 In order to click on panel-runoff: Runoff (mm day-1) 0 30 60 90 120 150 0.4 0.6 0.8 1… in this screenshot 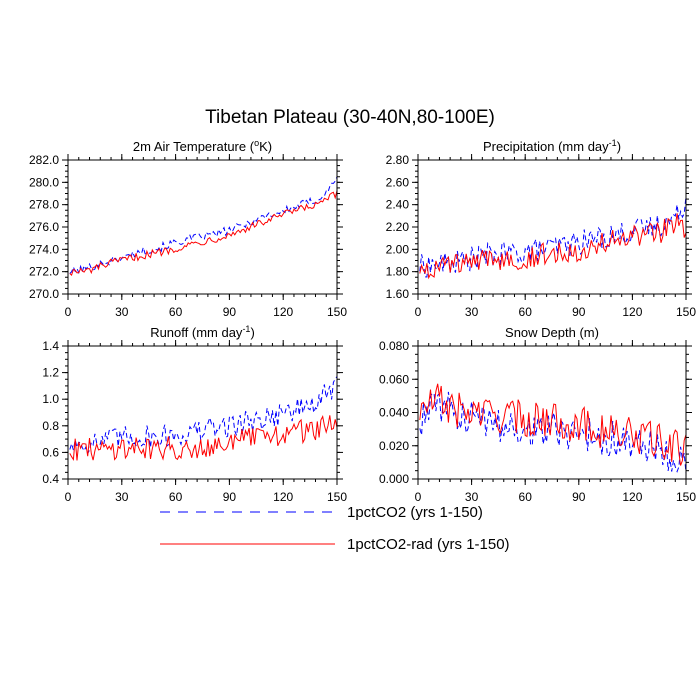, I will do `click(194, 414)`.